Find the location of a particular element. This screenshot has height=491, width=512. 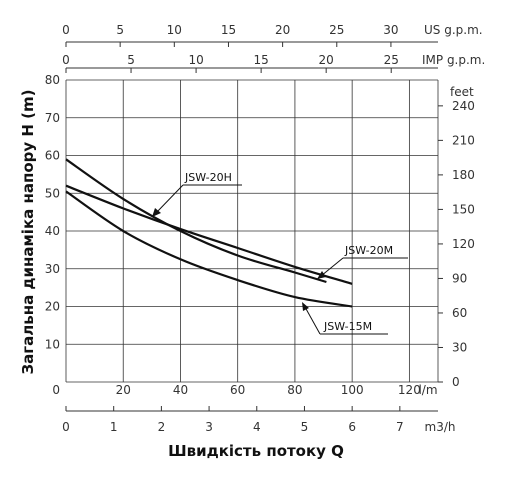

feet-tick-label: 180 is located at coordinates (463, 175).